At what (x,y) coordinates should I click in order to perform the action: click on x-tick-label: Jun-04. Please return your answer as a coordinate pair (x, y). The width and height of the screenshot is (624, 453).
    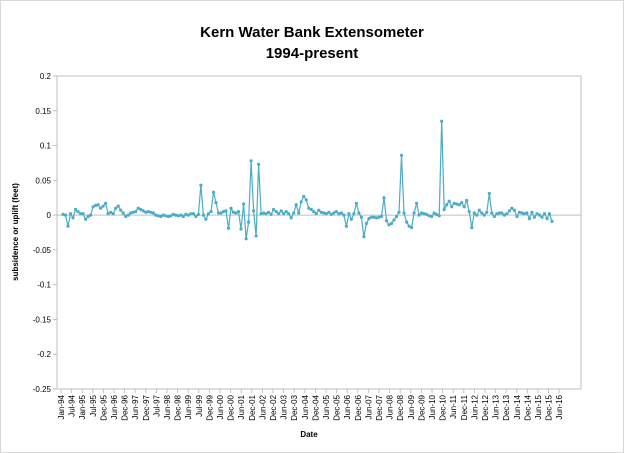
    Looking at the image, I should click on (305, 406).